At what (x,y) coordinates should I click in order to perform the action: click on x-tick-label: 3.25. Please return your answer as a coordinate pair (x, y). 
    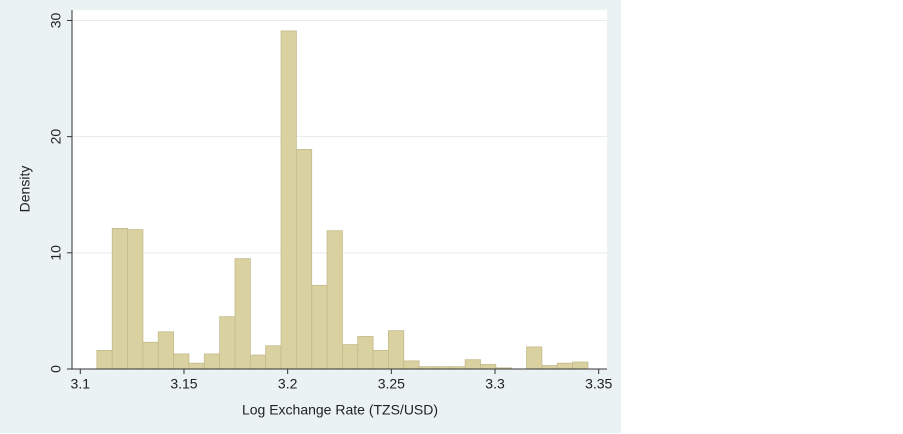
    Looking at the image, I should click on (391, 384).